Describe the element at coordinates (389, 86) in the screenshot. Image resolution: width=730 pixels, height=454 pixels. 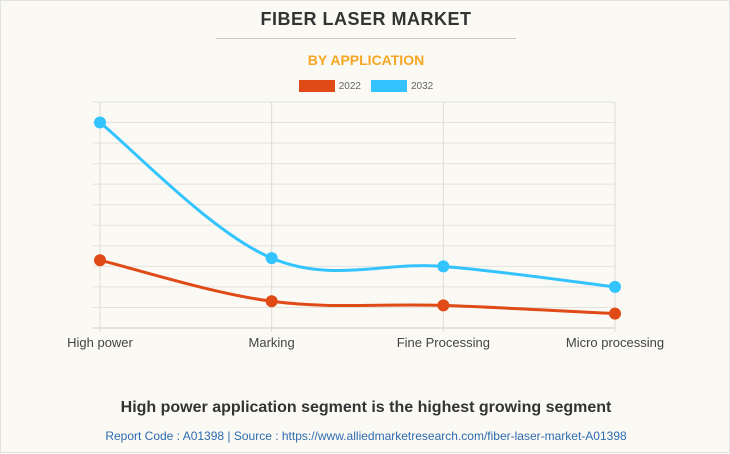
I see `legend-swatch-2032` at that location.